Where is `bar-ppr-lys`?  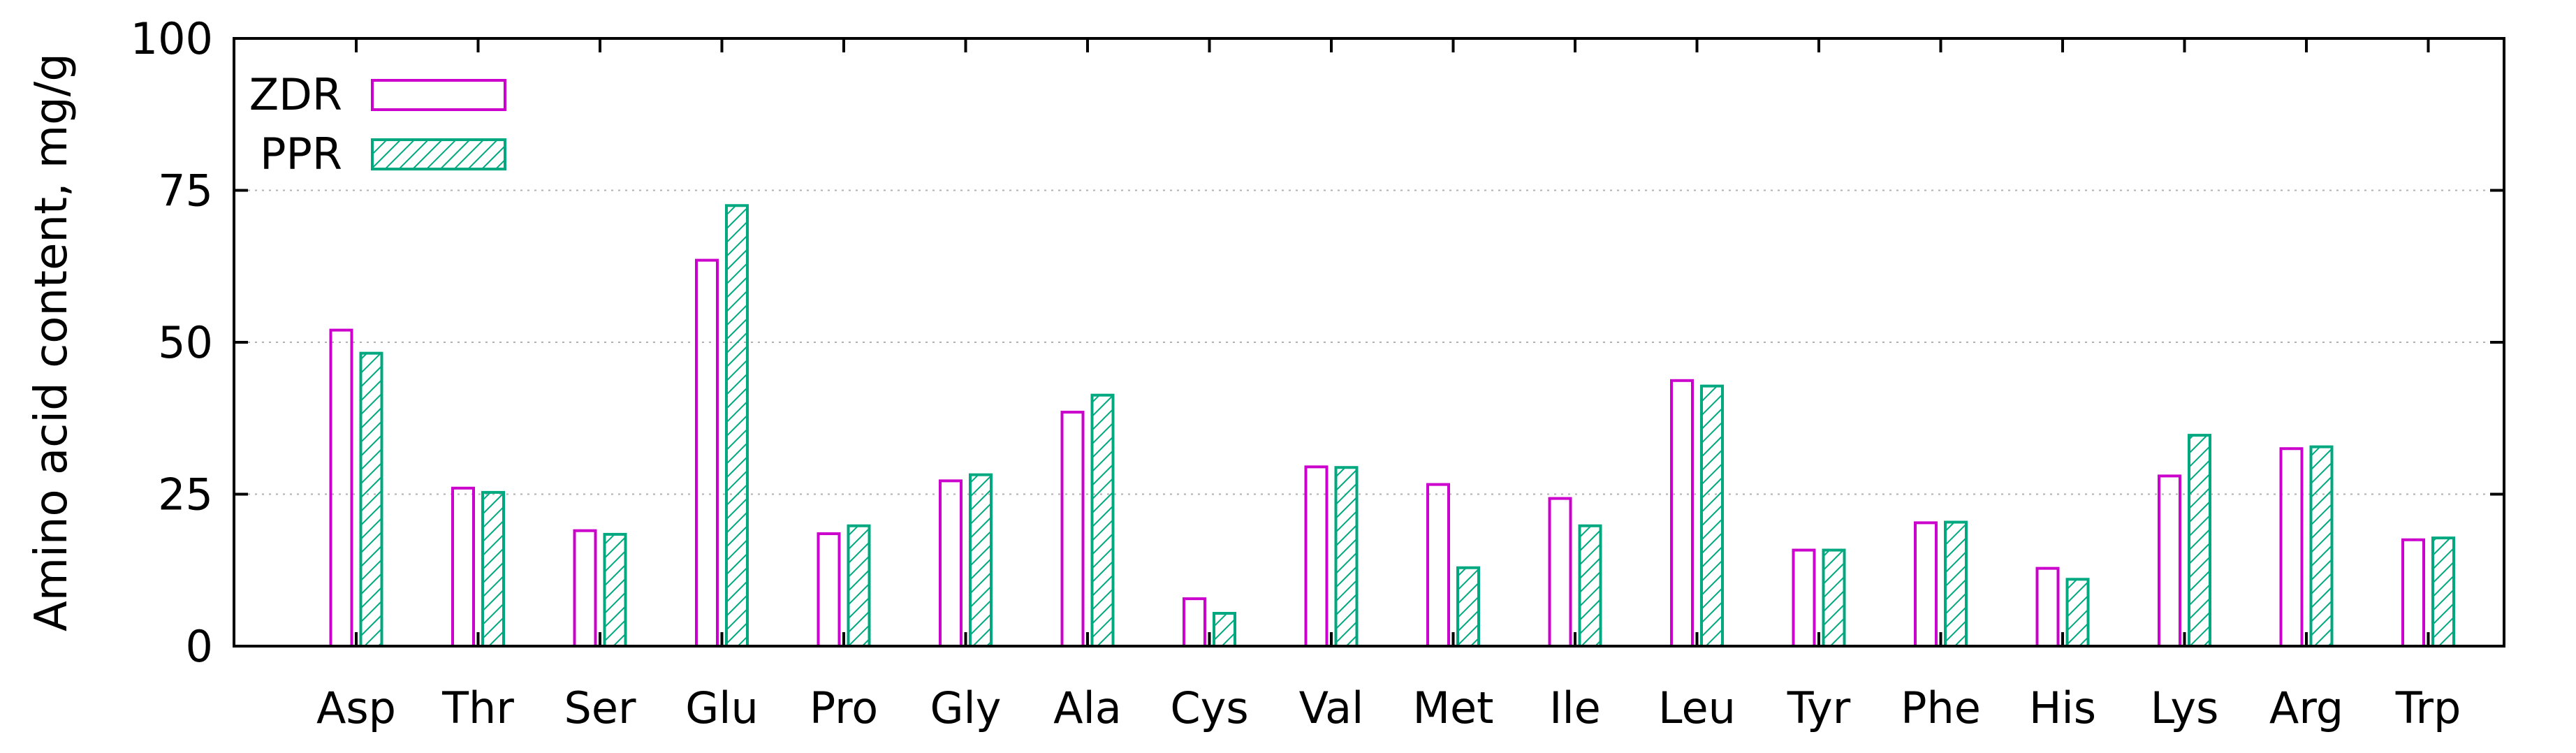
bar-ppr-lys is located at coordinates (2199, 541).